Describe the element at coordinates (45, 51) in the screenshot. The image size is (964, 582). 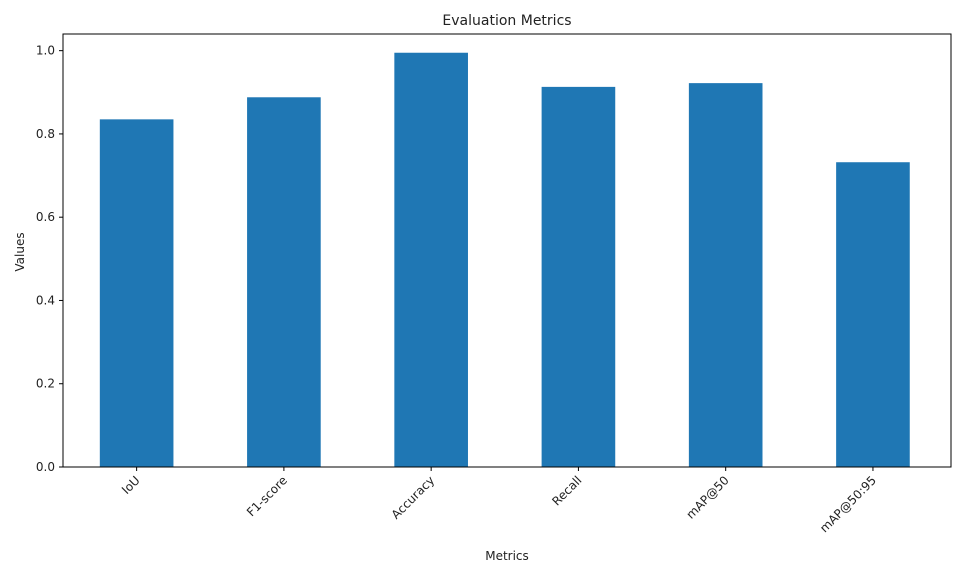
I see `y-tick-label: 1.0` at that location.